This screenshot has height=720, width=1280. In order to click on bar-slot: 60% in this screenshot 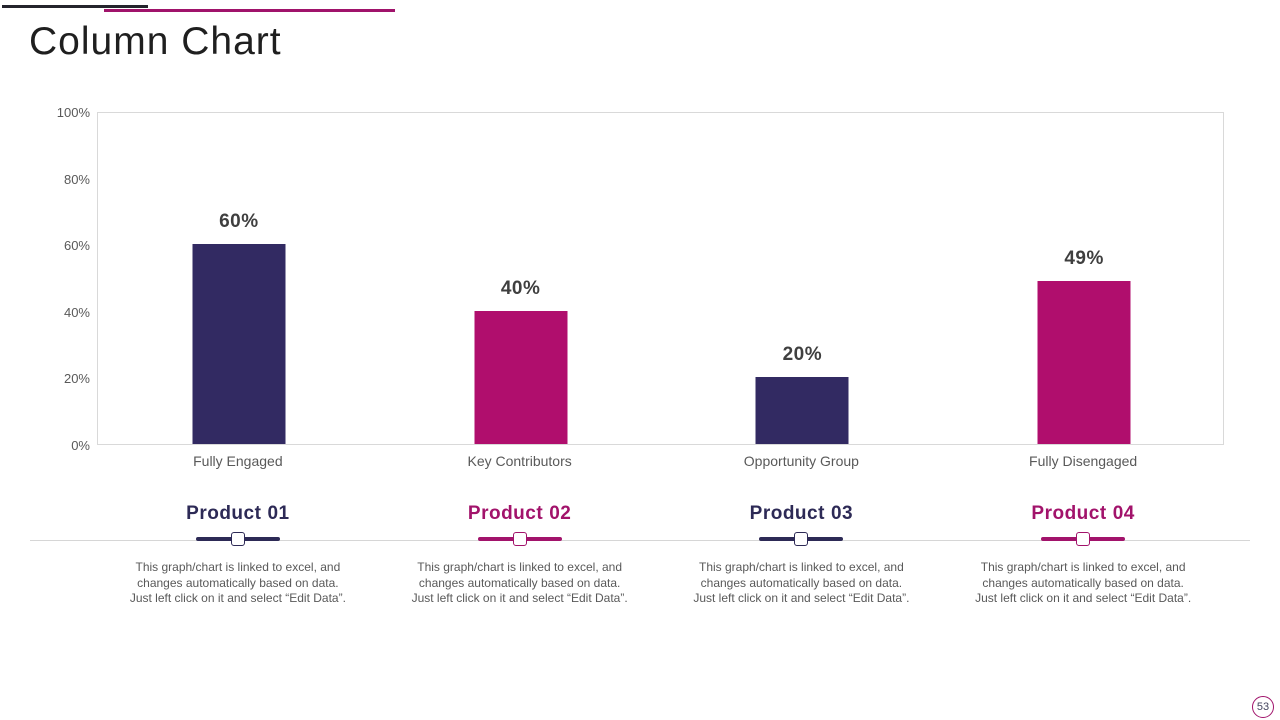, I will do `click(239, 278)`.